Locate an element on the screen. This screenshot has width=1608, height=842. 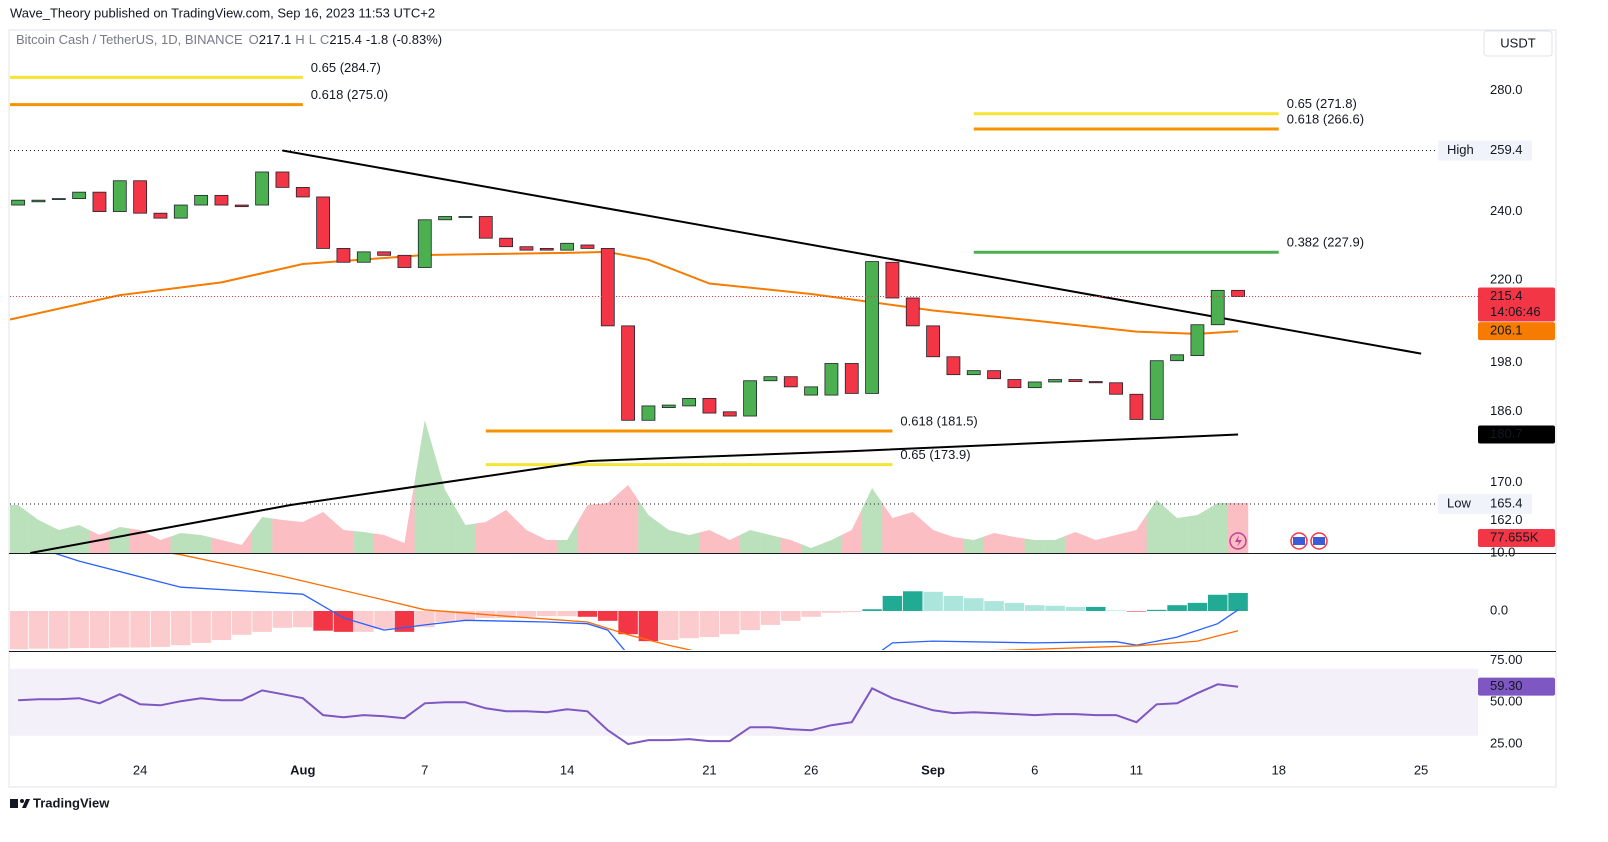
event-icons is located at coordinates (1278, 541).